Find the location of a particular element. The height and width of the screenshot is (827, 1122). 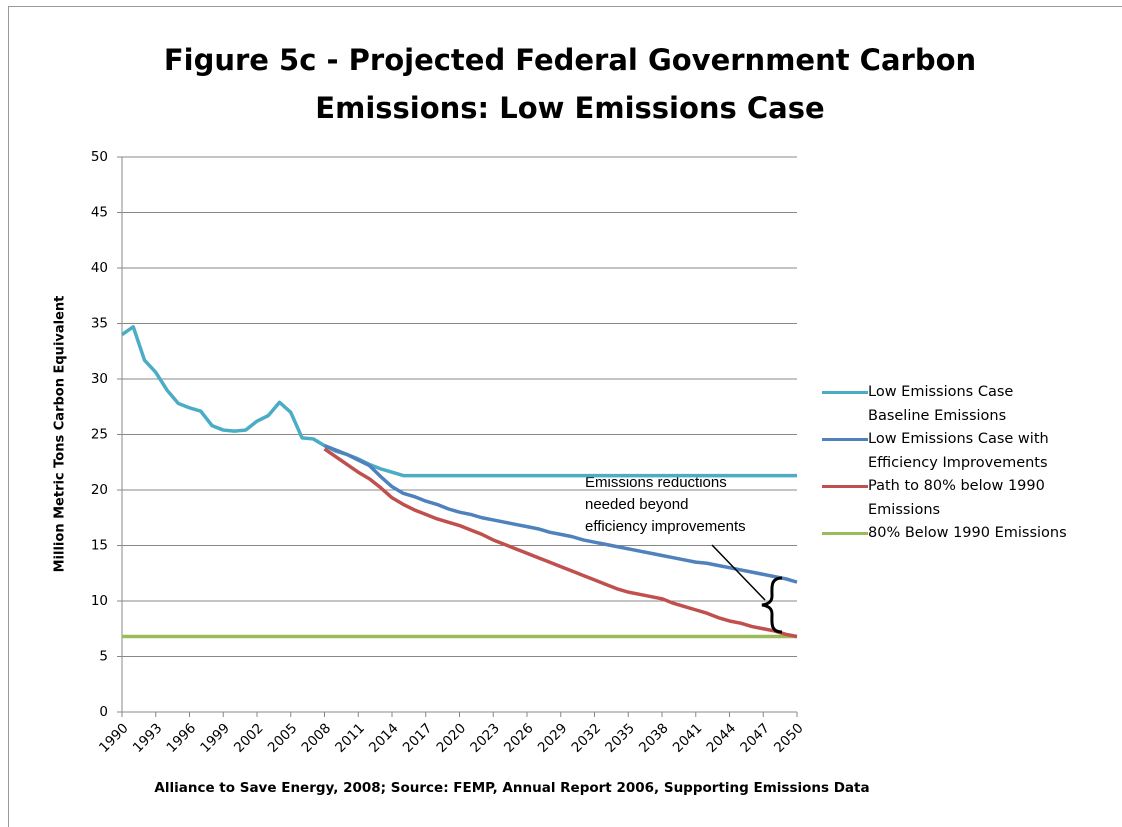

x-tick-label: 2014 is located at coordinates (384, 738).